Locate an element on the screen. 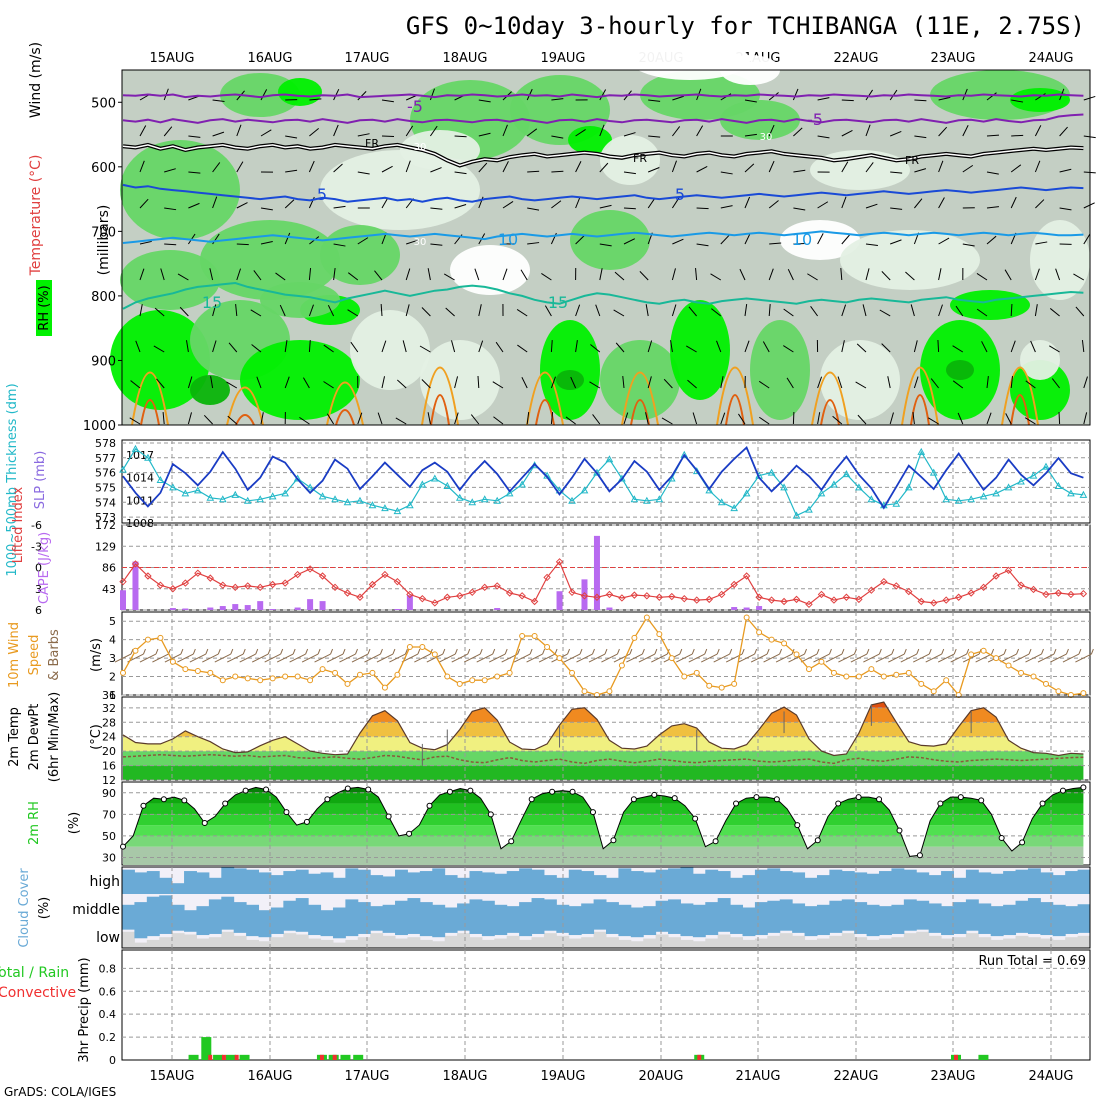  wind10-unit-label: (m/s) is located at coordinates (96, 655).